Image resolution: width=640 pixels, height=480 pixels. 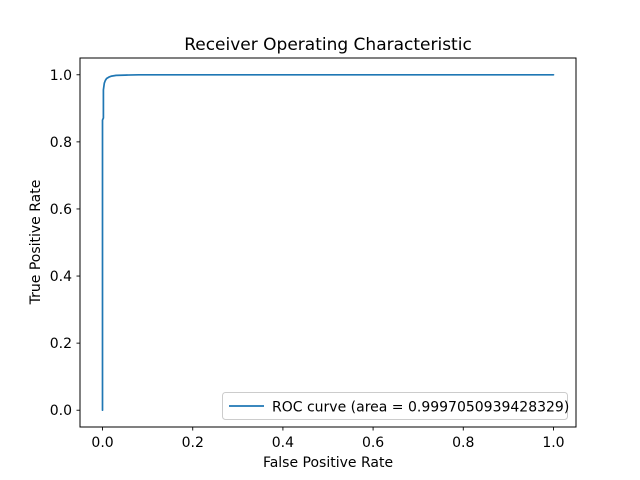 What do you see at coordinates (463, 443) in the screenshot?
I see `x-tick-label: 0.8` at bounding box center [463, 443].